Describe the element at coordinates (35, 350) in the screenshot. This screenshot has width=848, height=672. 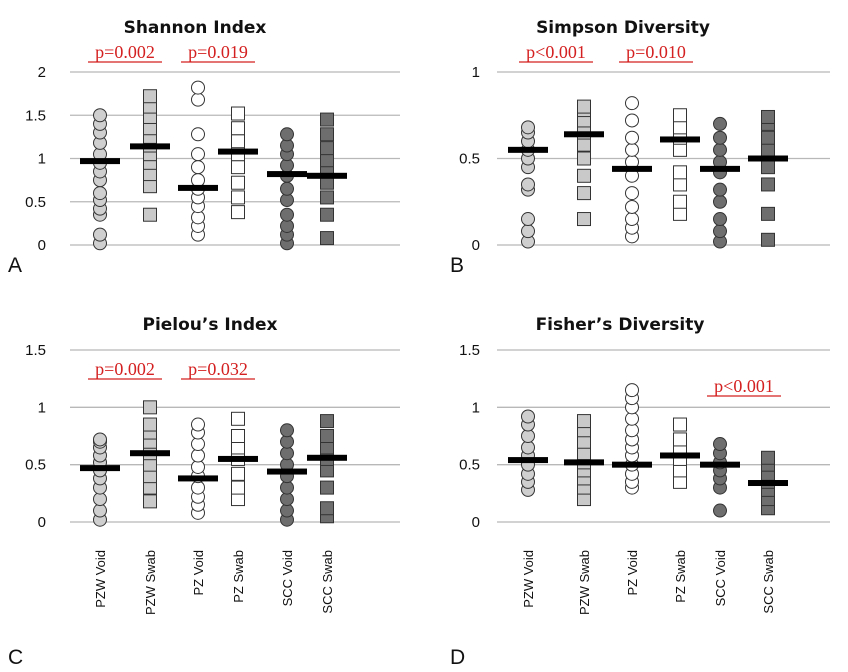
I see `y-tick-label: 1.5` at that location.